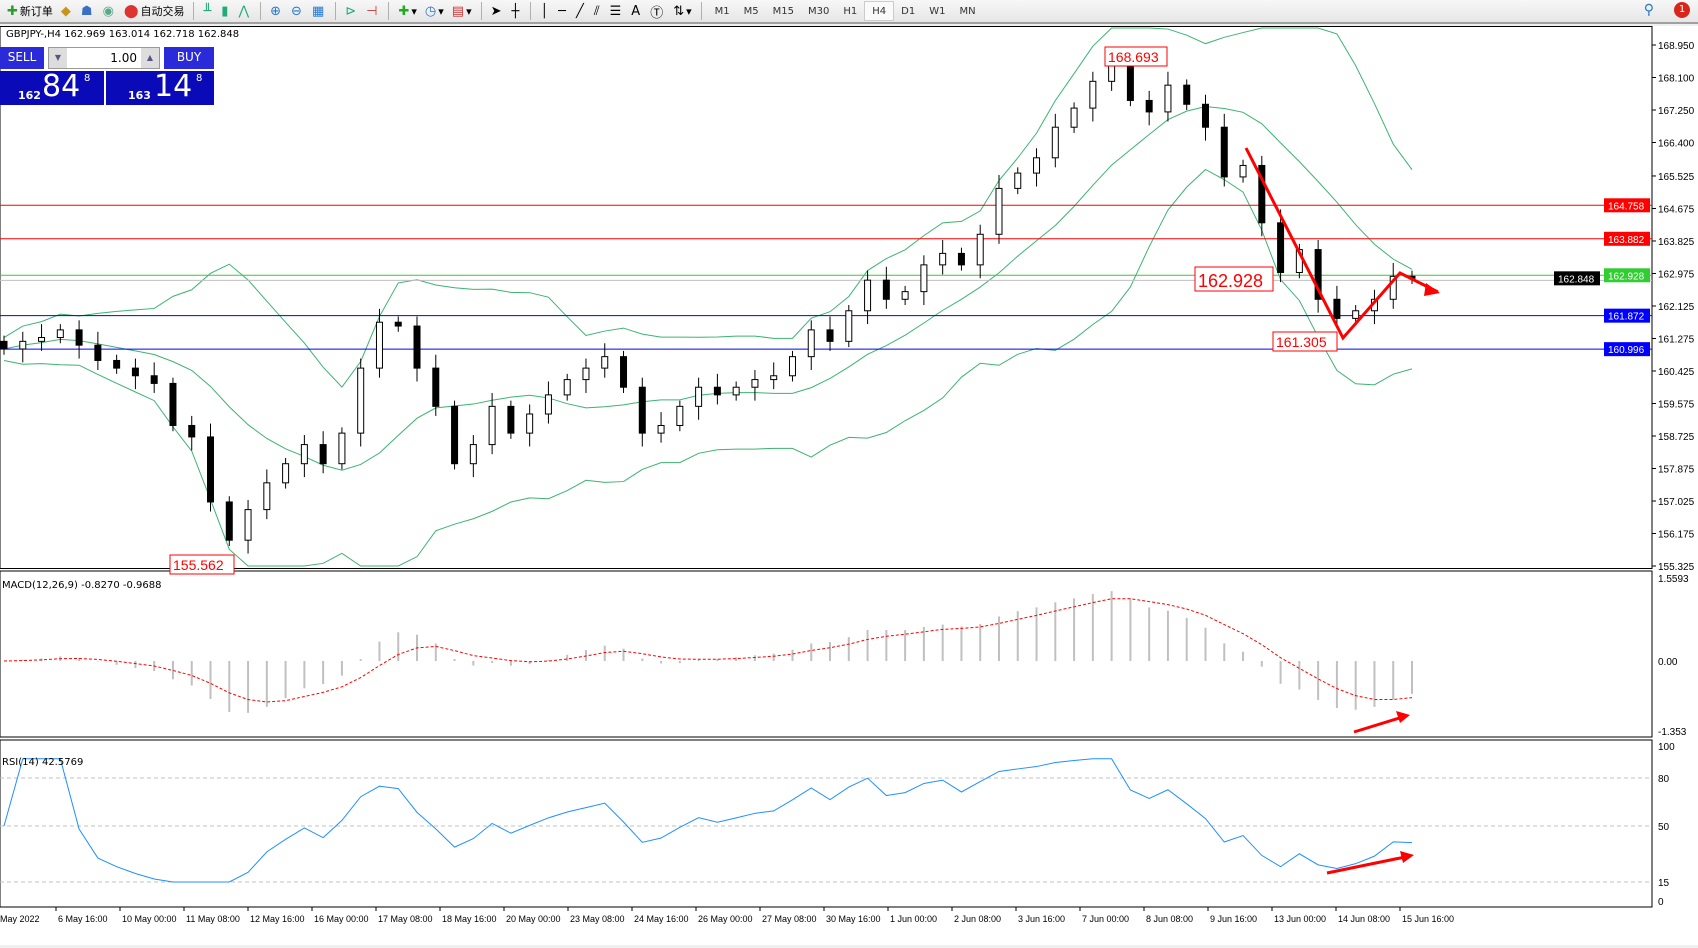  Describe the element at coordinates (497, 11) in the screenshot. I see `cursor-button: ➤` at that location.